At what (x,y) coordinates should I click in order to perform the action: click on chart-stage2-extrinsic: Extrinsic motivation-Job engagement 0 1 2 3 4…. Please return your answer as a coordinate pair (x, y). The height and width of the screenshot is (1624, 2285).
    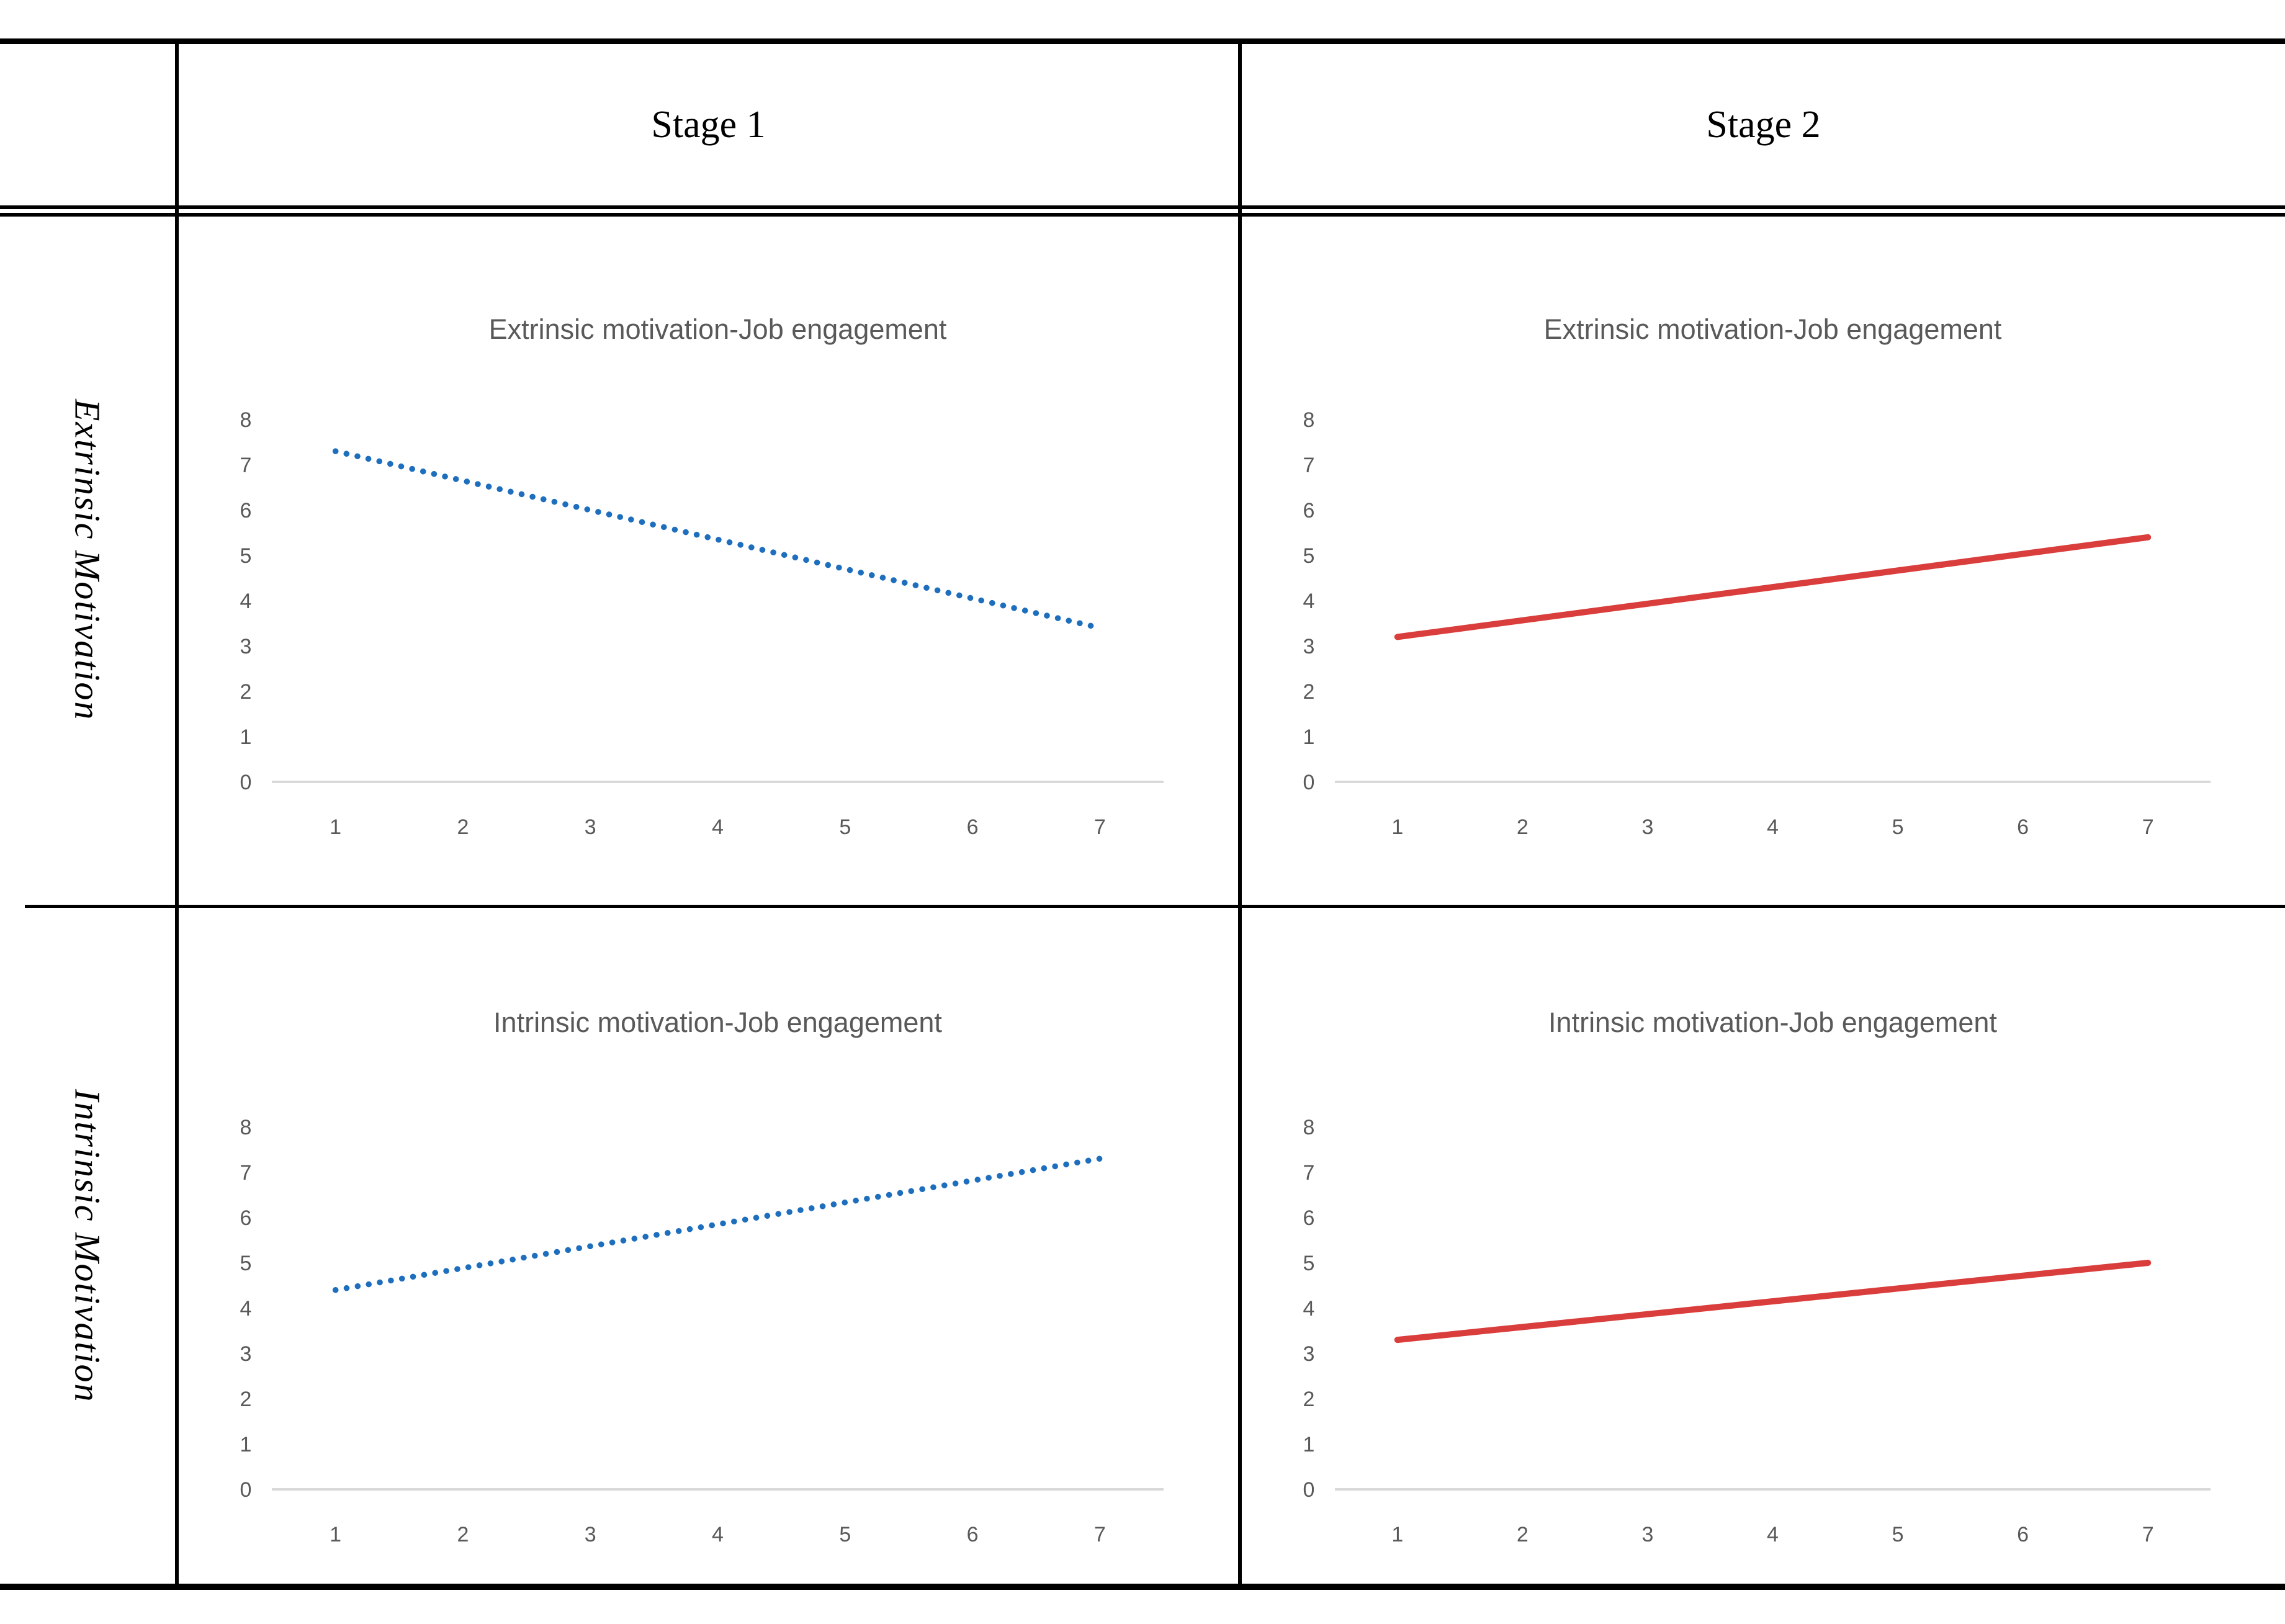
    Looking at the image, I should click on (1757, 576).